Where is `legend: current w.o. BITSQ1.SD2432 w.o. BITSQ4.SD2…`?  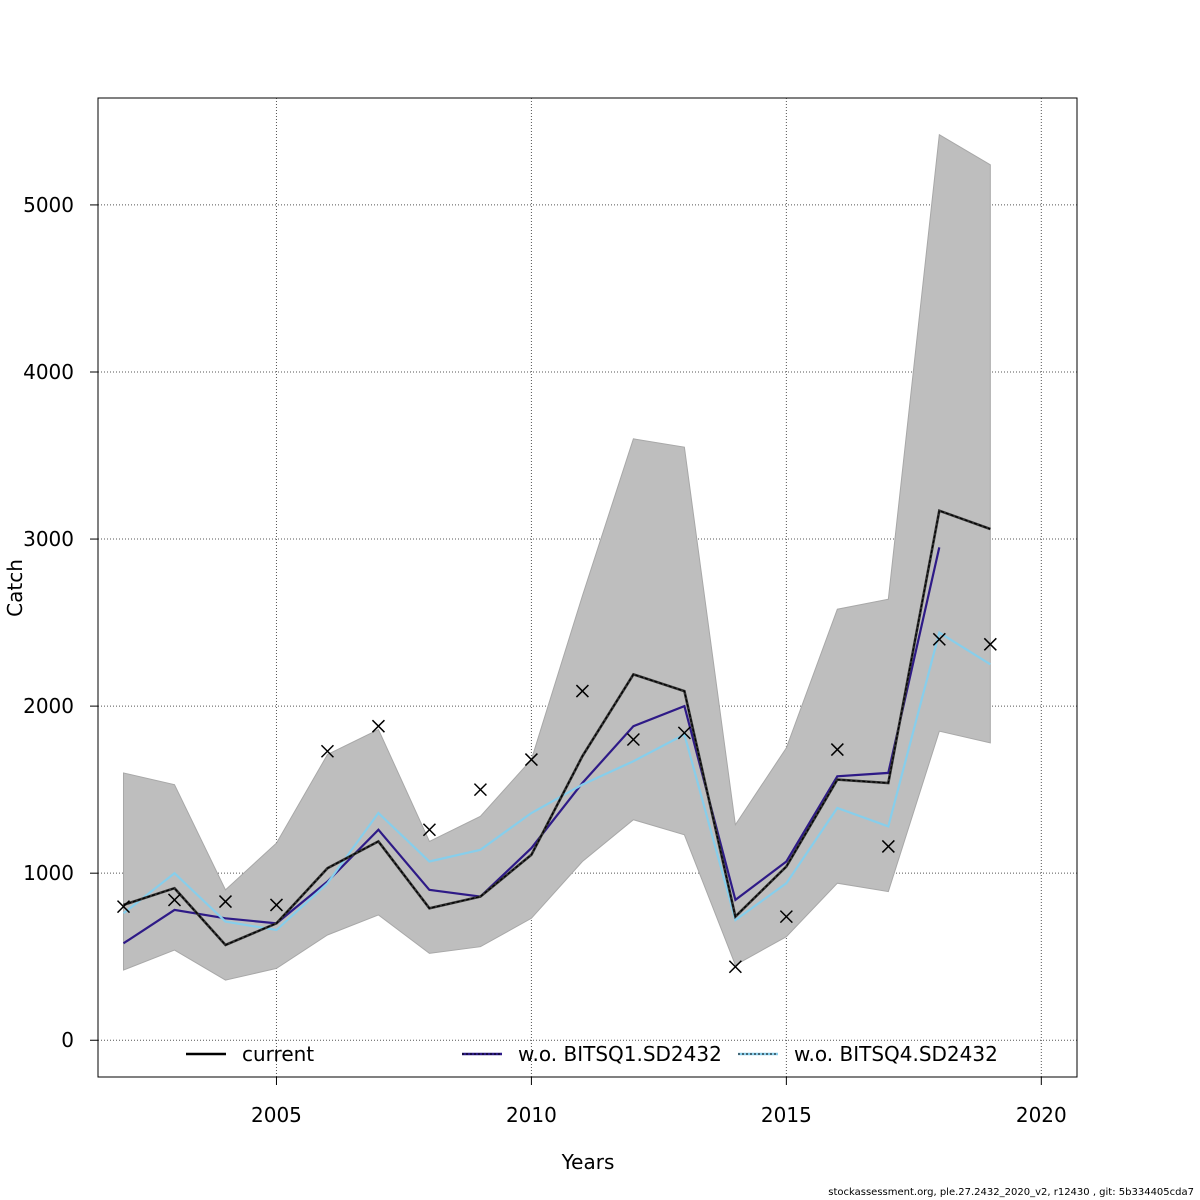
legend: current w.o. BITSQ1.SD2432 w.o. BITSQ4.SD2… is located at coordinates (592, 1054).